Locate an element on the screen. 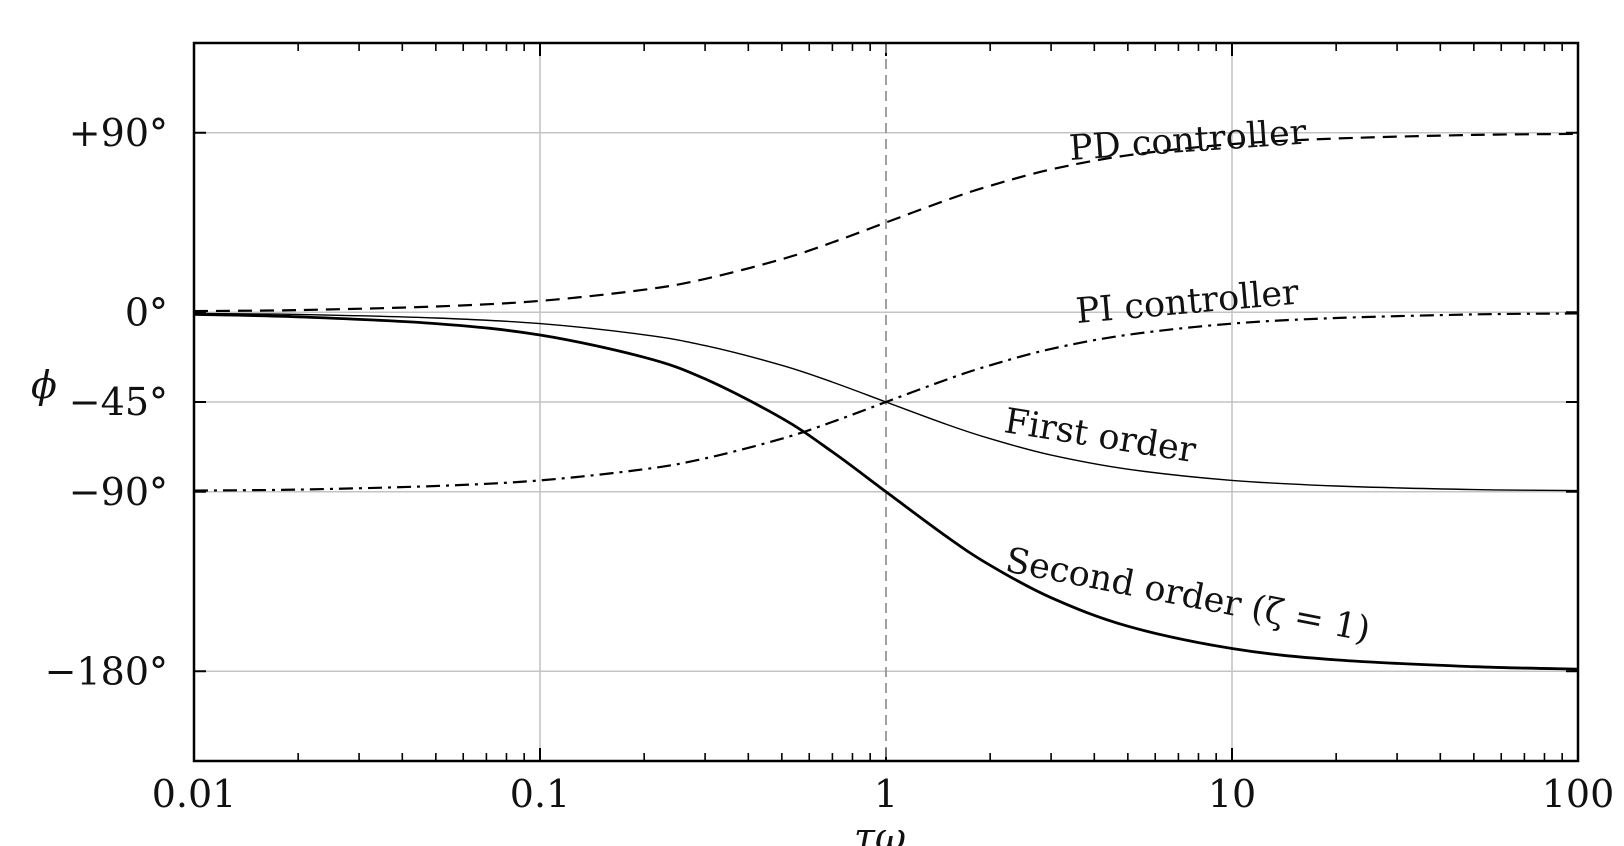 The width and height of the screenshot is (1624, 846). y-tick-labels: +90° 0° −45° −90° −180° is located at coordinates (106, 402).